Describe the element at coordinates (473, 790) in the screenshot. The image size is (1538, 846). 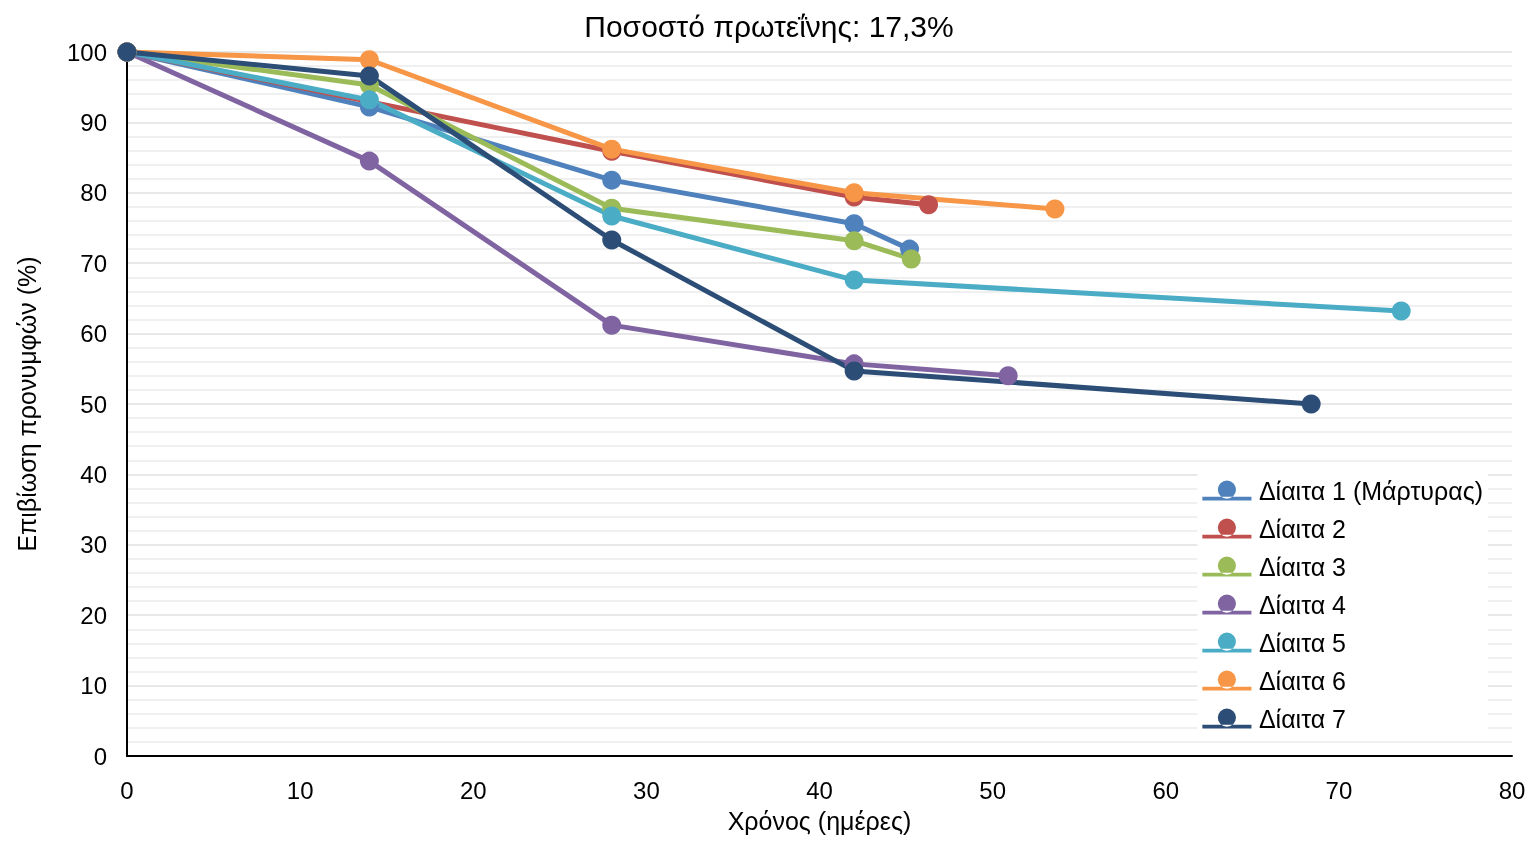
I see `x-tick-label: 20` at that location.